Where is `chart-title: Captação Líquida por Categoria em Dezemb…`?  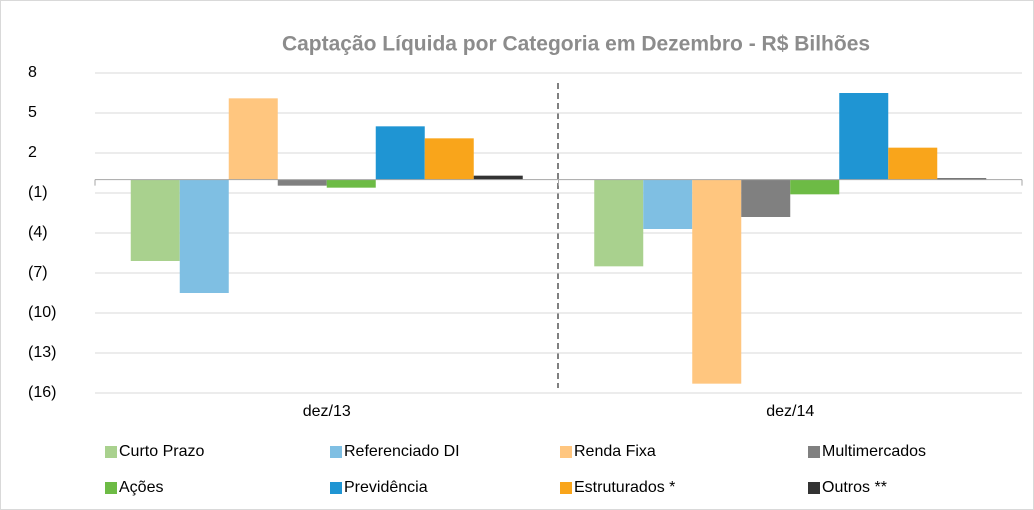 chart-title: Captação Líquida por Categoria em Dezemb… is located at coordinates (576, 44).